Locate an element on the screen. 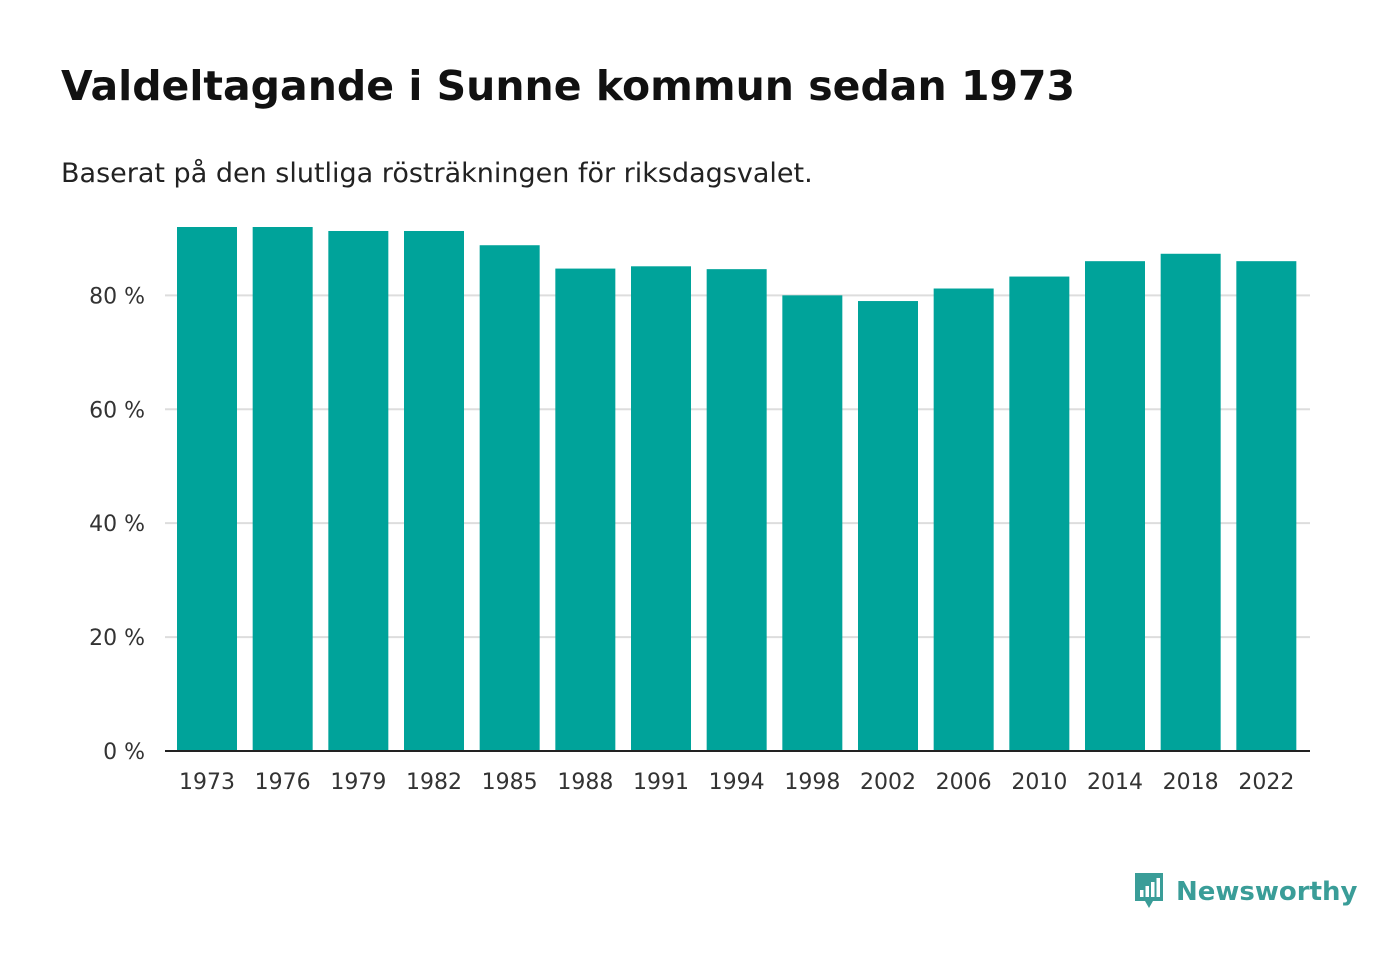  y-tick-label: 80 % is located at coordinates (117, 296).